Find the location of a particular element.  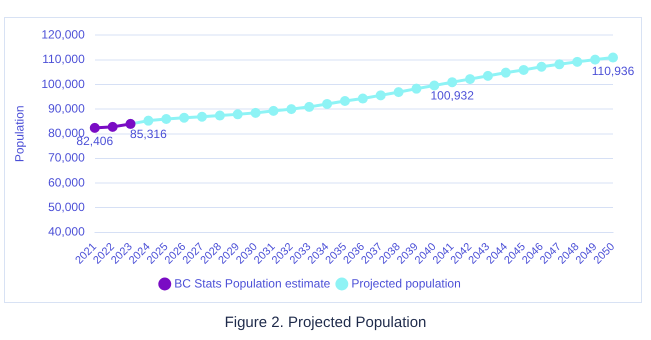

y-tick-label: 120,000 is located at coordinates (63, 35).